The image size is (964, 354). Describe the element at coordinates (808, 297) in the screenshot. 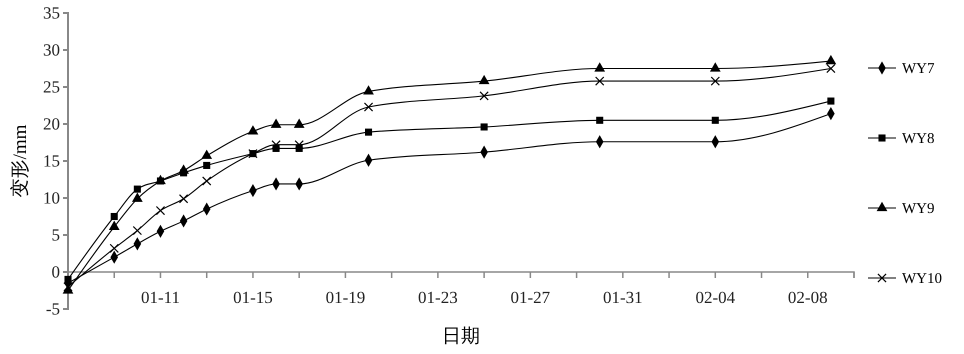

I see `x-tick-label: 02-08` at that location.